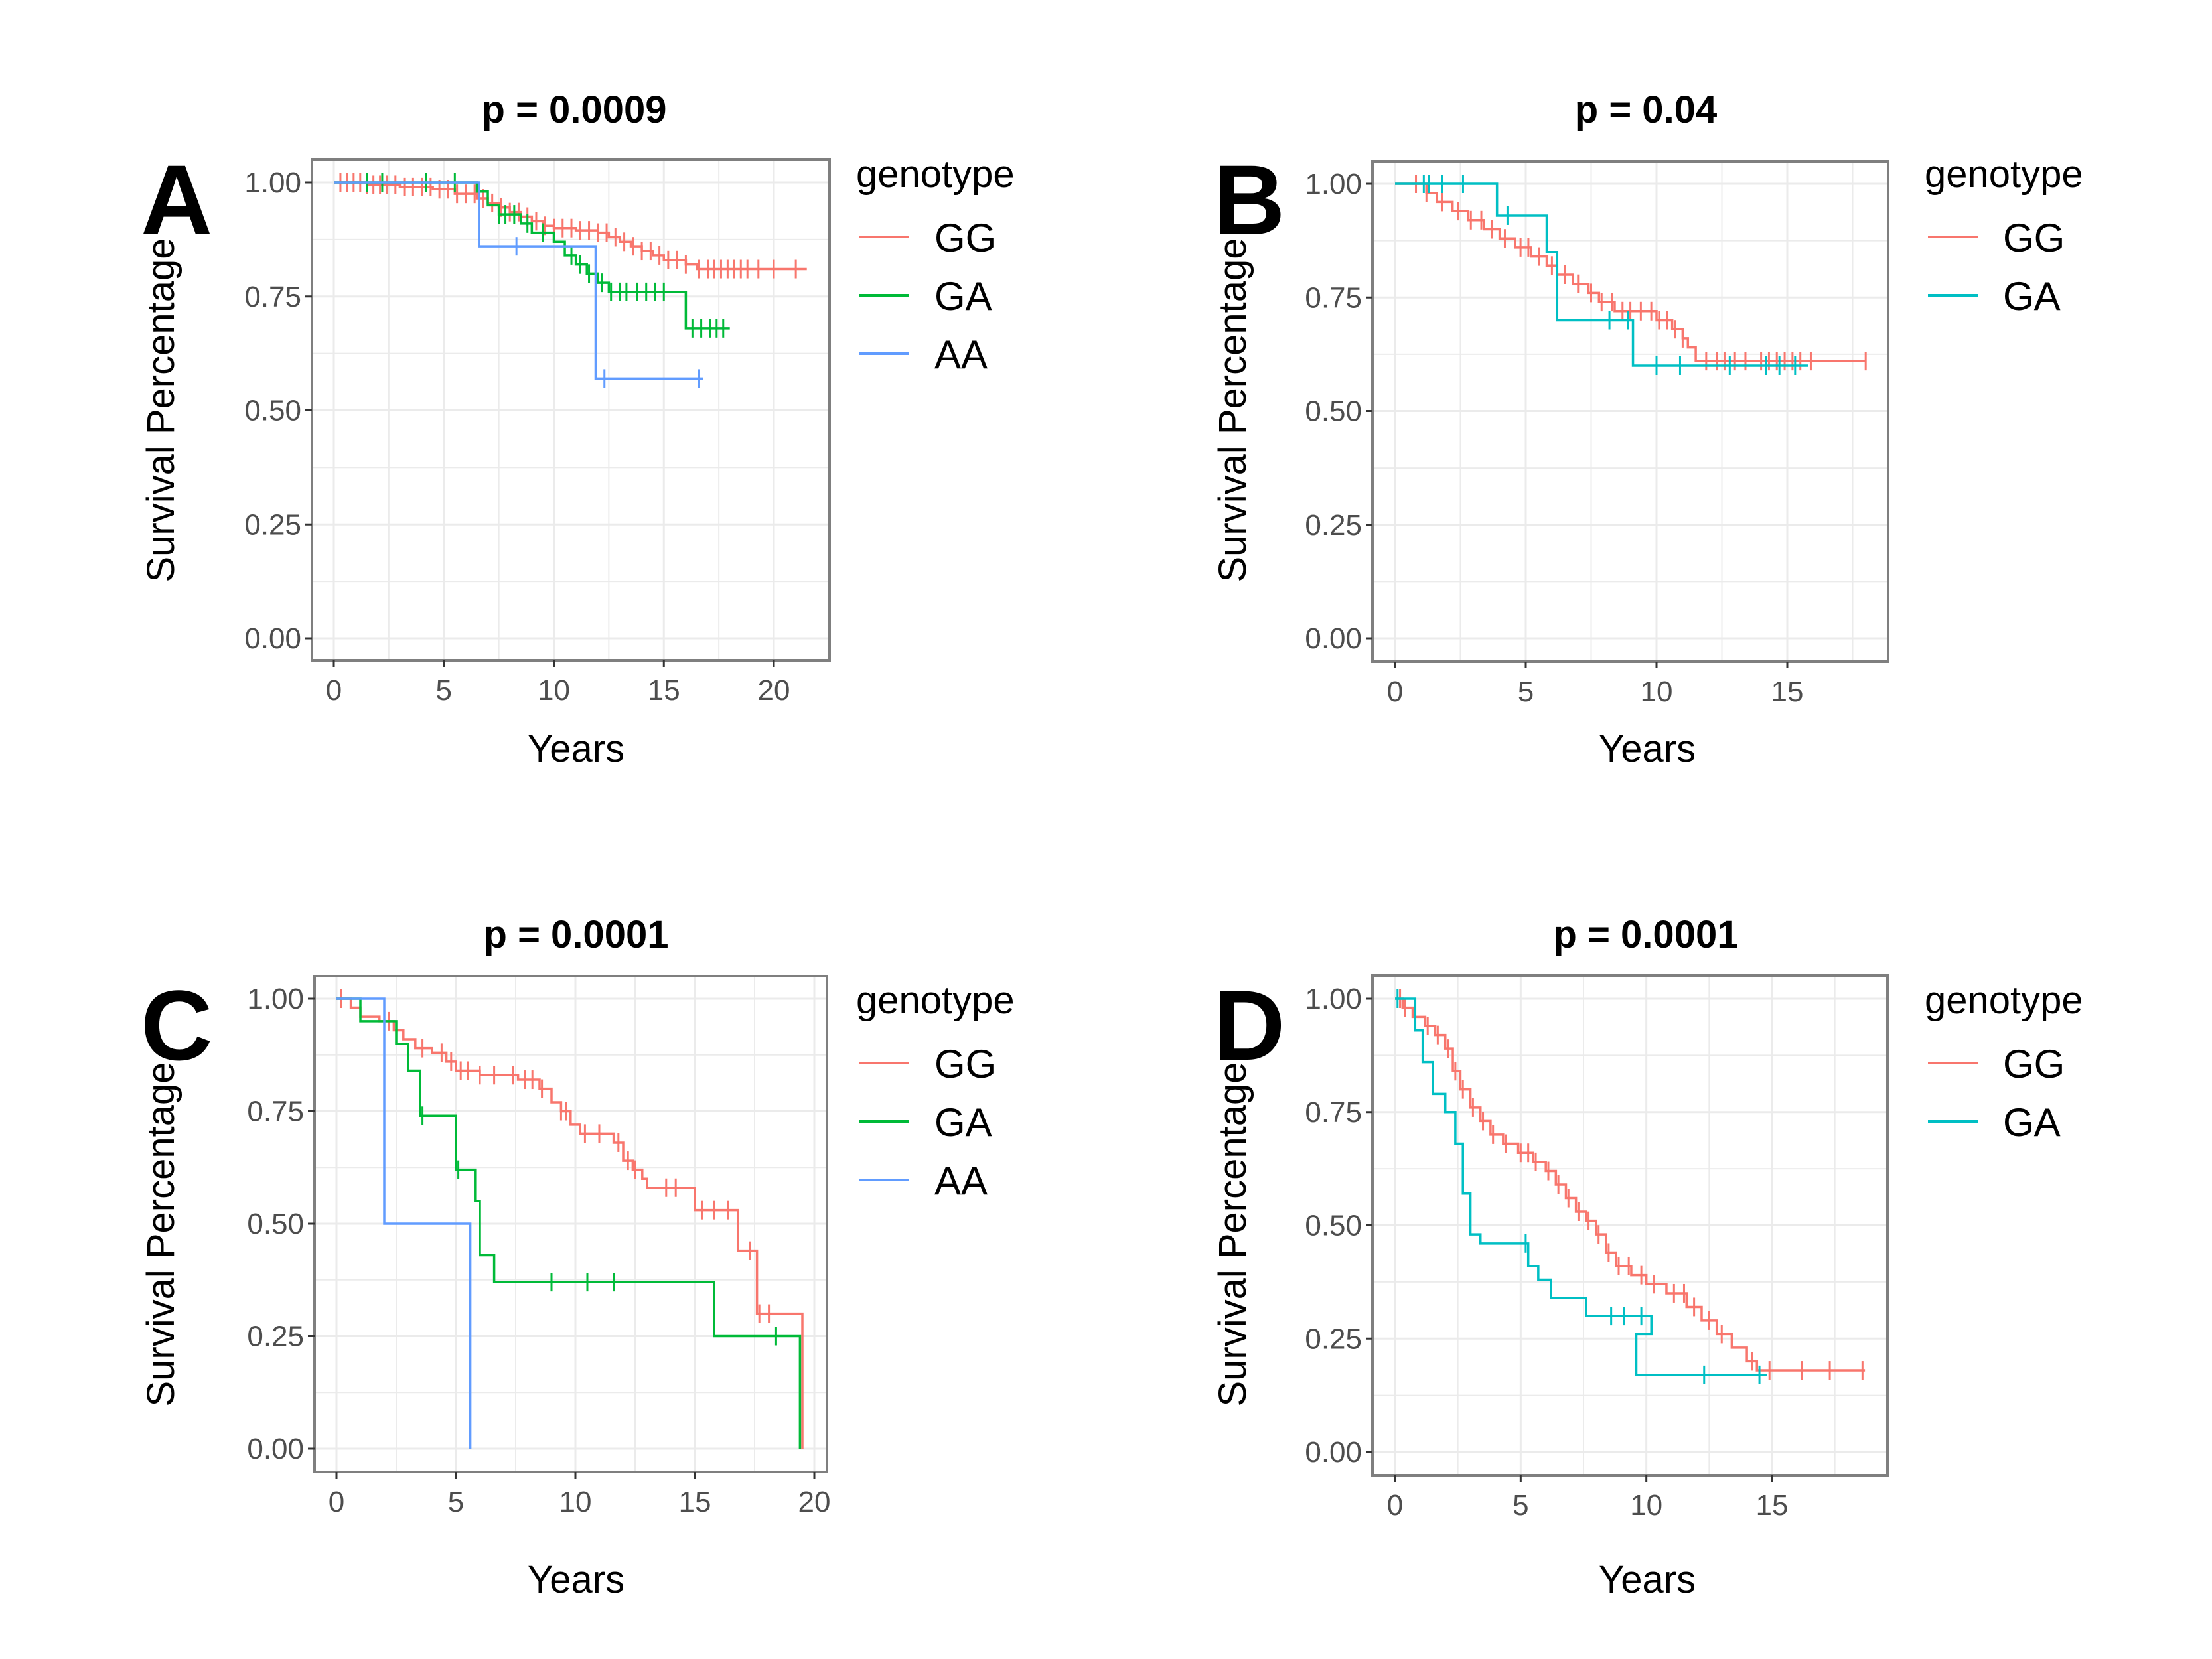  Describe the element at coordinates (1249, 199) in the screenshot. I see `panel-letter: B` at that location.